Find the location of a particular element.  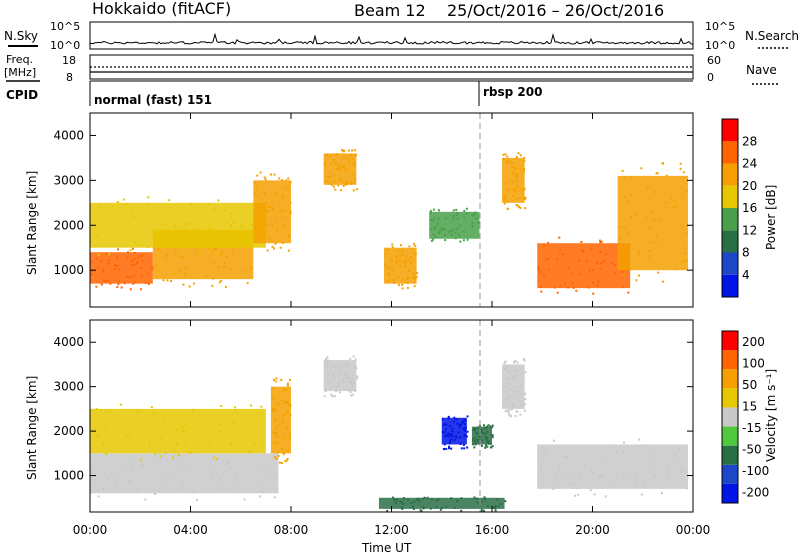

y-tick-label: 3000 is located at coordinates (68, 180).